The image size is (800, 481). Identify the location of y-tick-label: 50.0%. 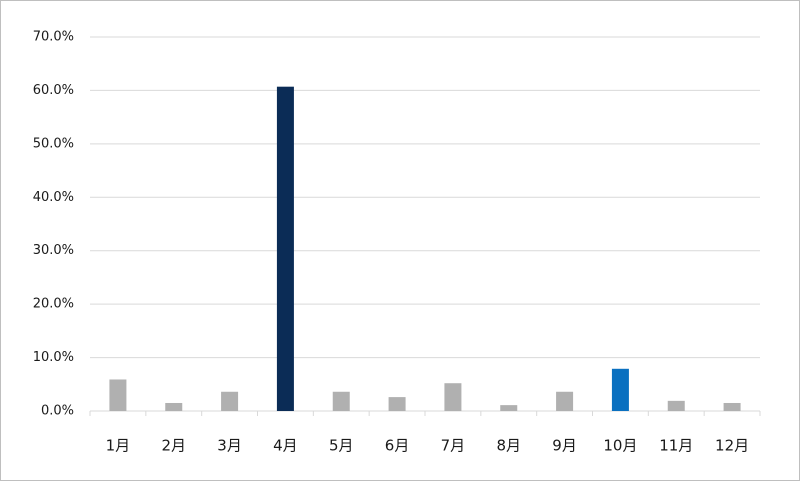
(53, 143).